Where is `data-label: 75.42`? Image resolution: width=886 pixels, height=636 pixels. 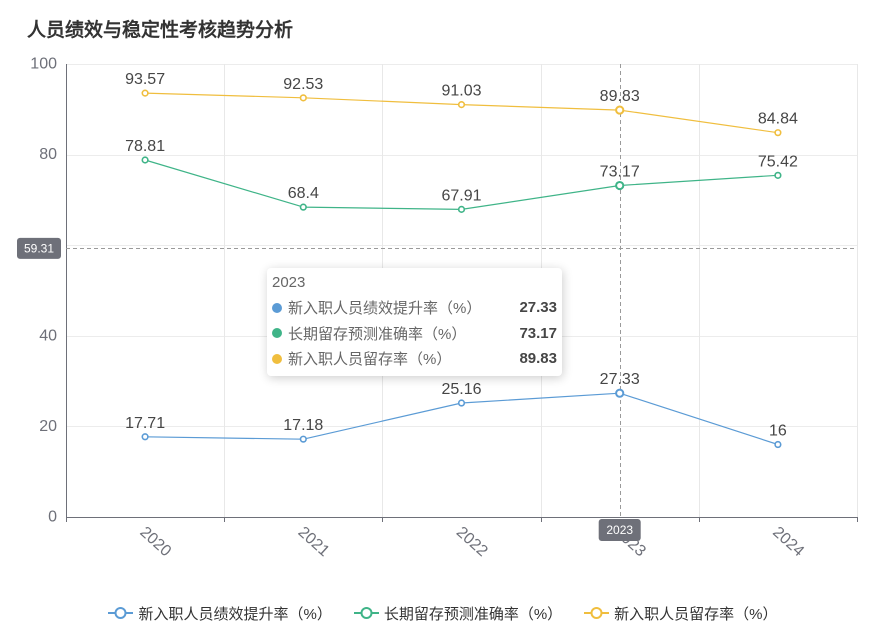
data-label: 75.42 is located at coordinates (778, 161).